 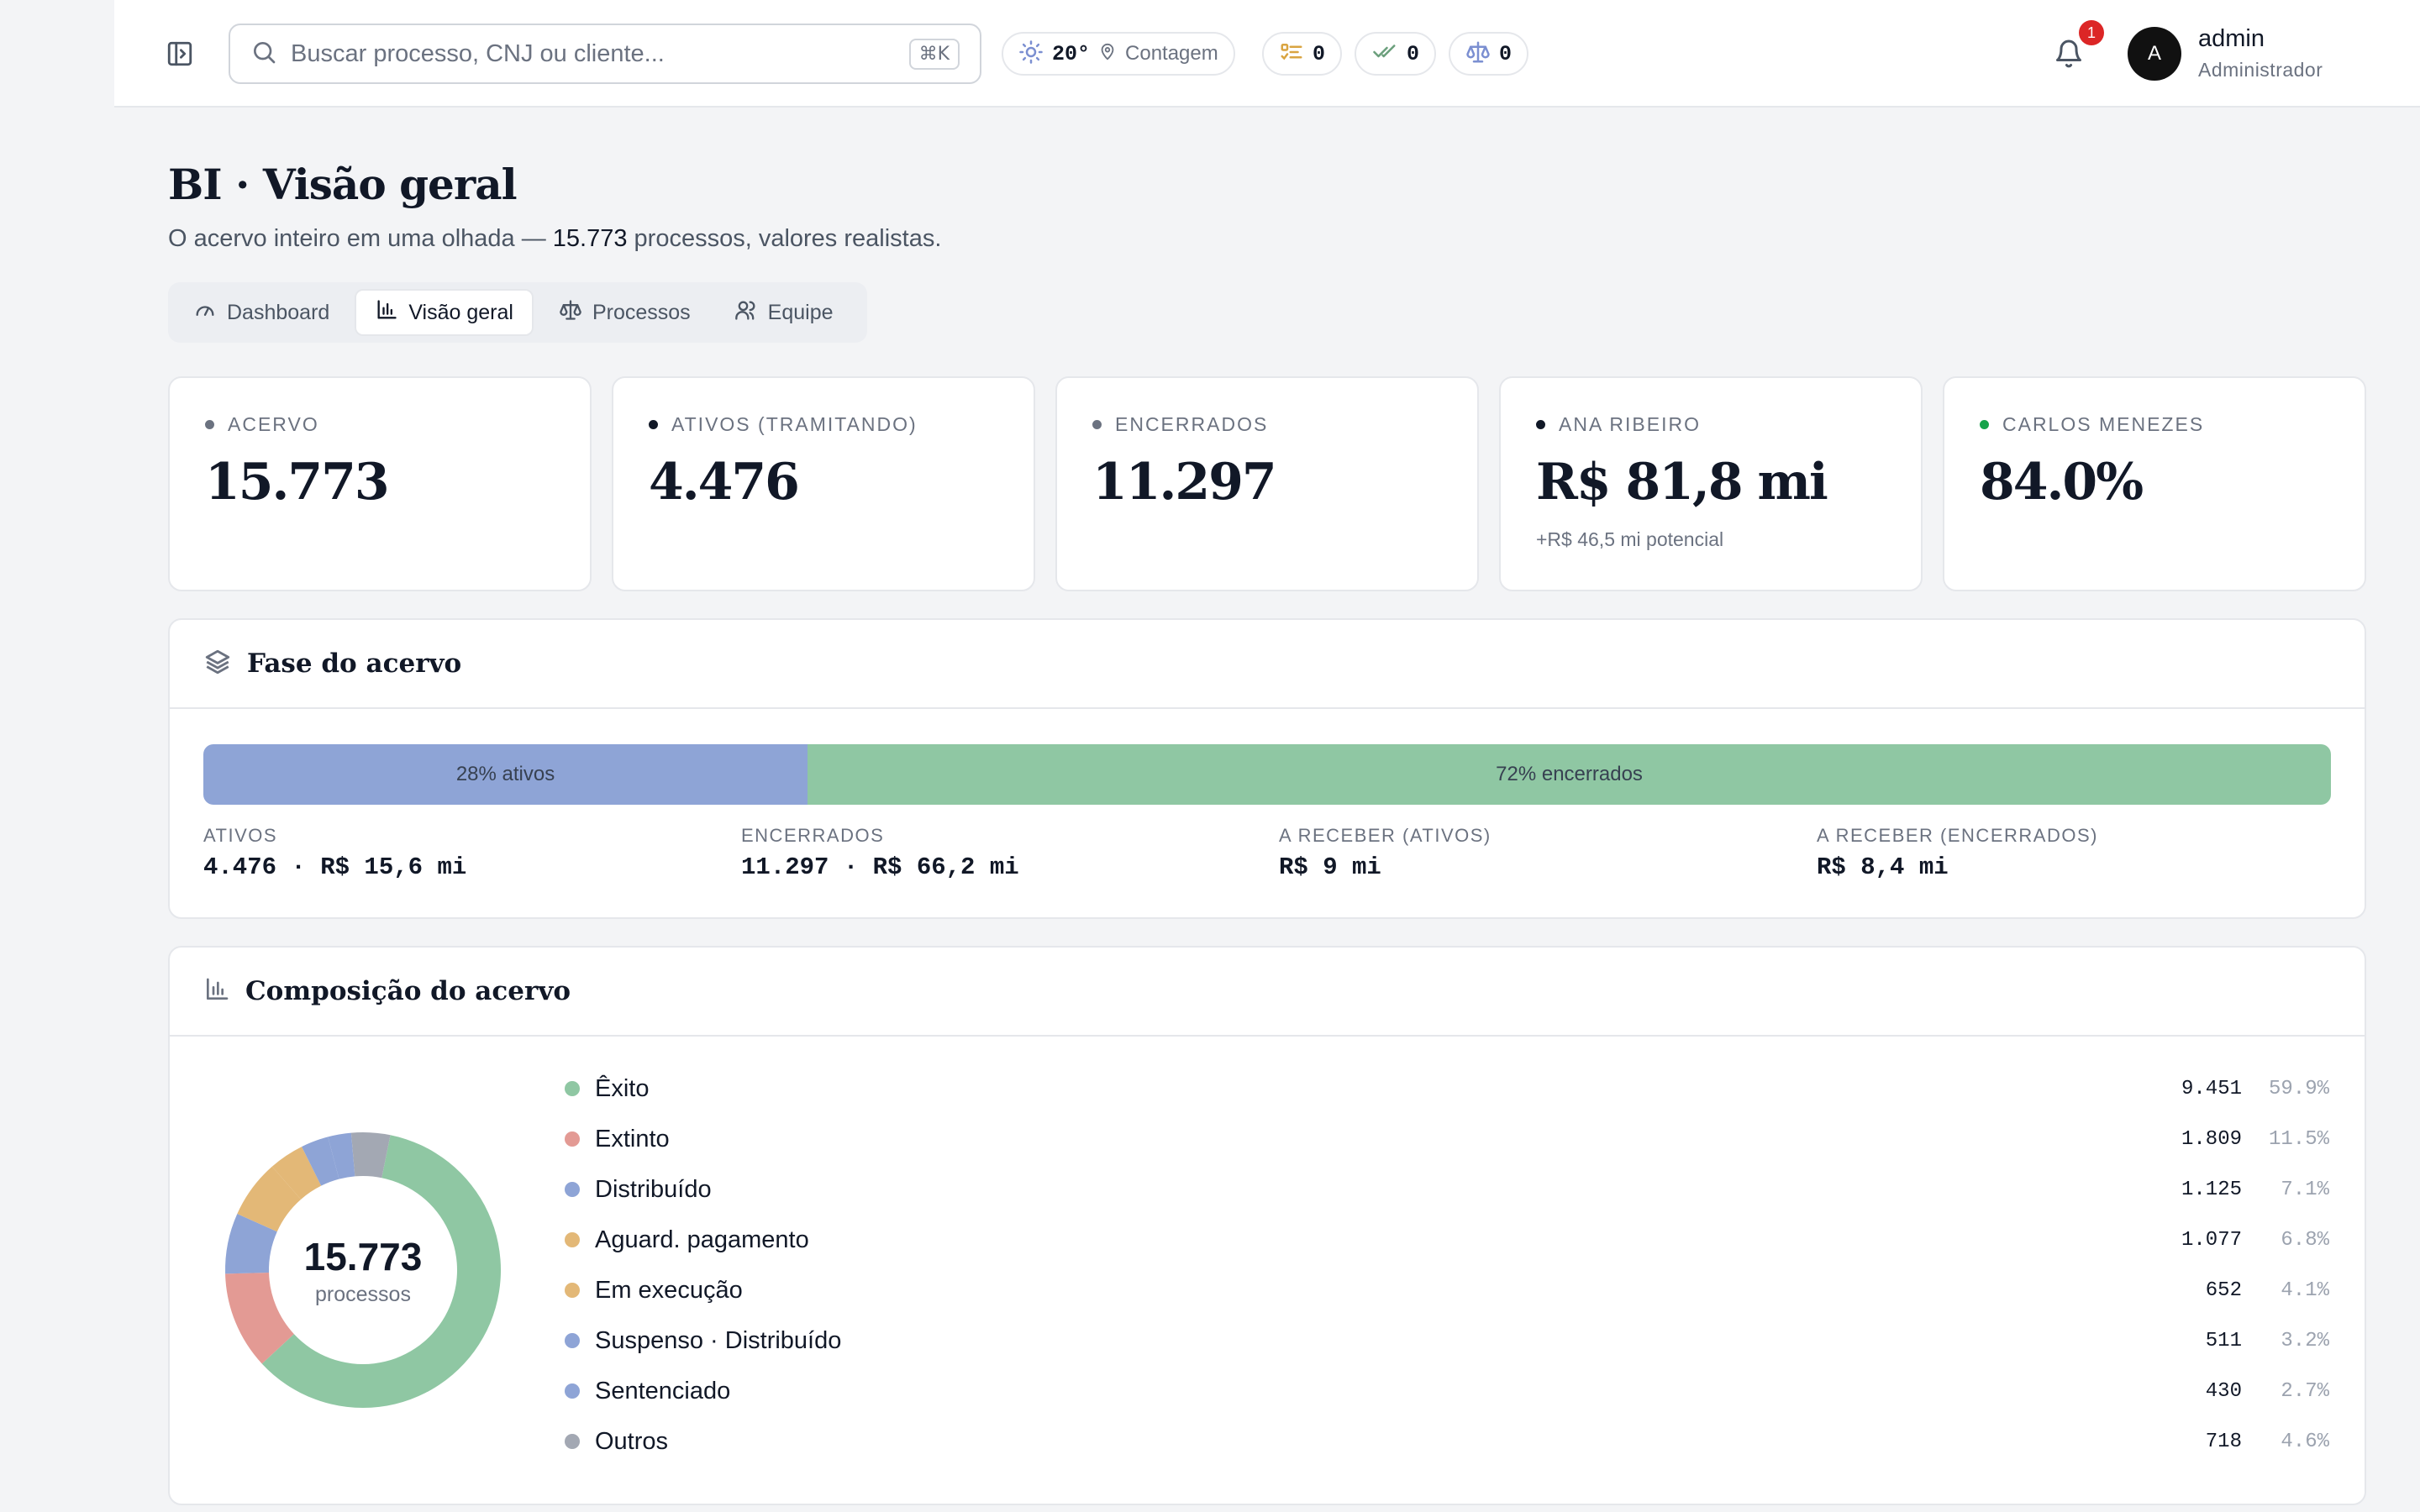 What do you see at coordinates (2086, 853) in the screenshot?
I see `phase-stat-receber-encerrados: A RECEBER (ENCERRADOS) R$ 8,4 mi` at bounding box center [2086, 853].